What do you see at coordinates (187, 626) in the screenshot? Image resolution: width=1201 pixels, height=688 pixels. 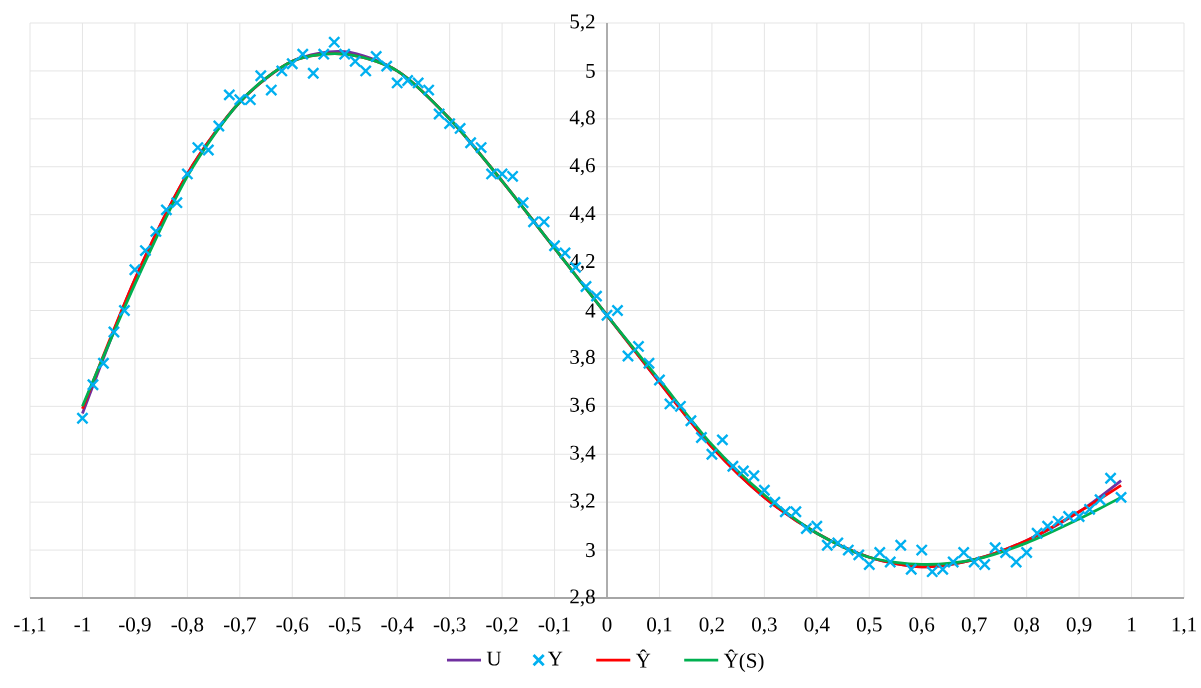 I see `x-tick-label: -0,8` at bounding box center [187, 626].